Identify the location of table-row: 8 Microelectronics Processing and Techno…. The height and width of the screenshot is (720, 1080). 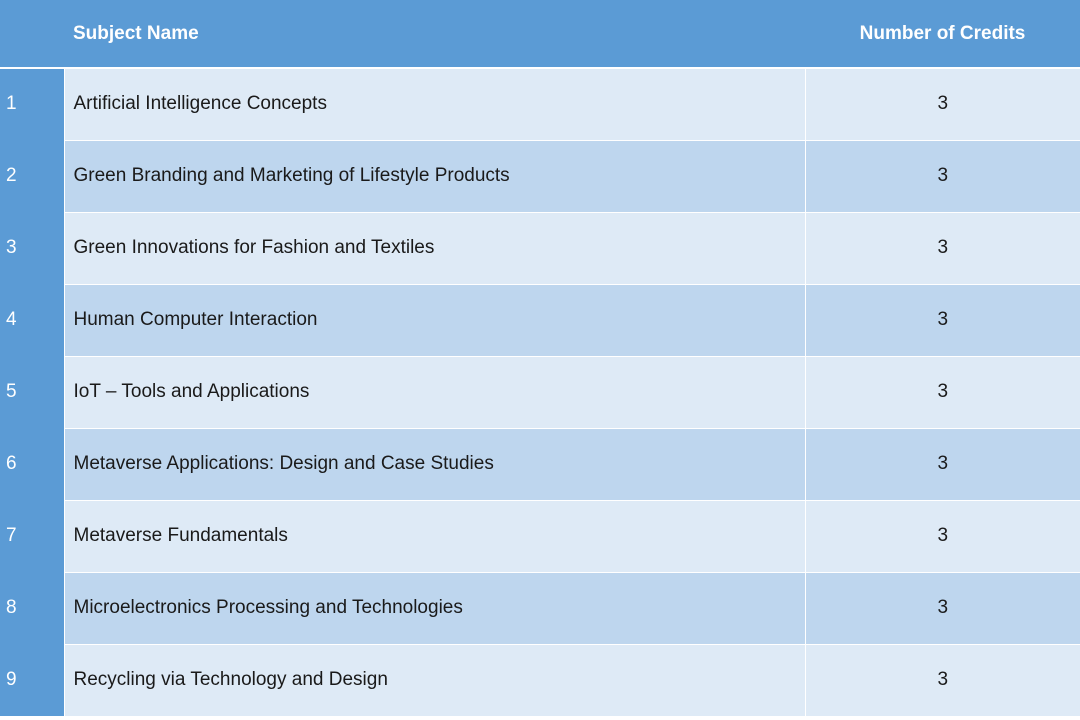
(540, 607).